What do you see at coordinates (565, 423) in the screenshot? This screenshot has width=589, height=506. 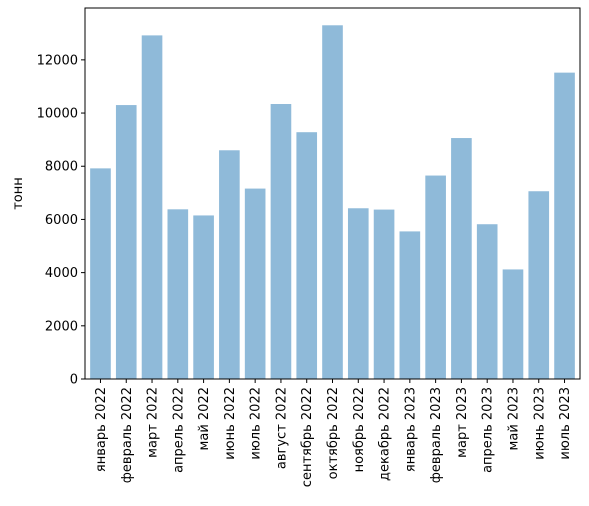 I see `x-tick-label: июль 2023` at bounding box center [565, 423].